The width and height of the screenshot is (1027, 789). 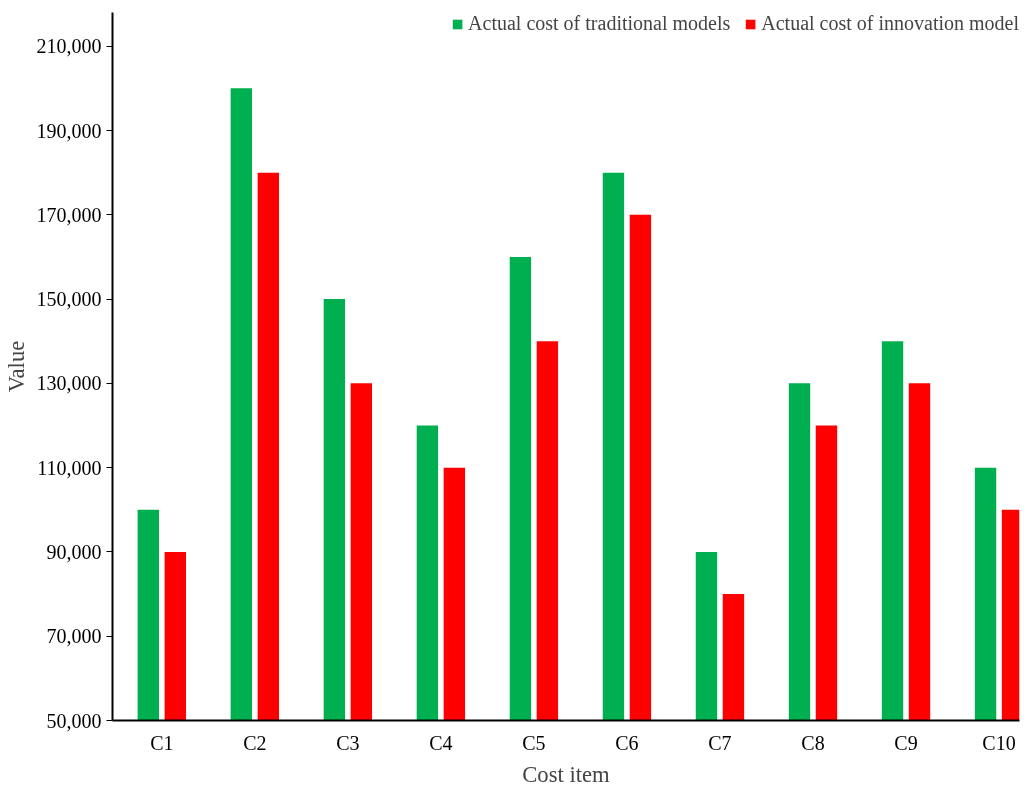 I want to click on x-tick-label: C6, so click(x=627, y=742).